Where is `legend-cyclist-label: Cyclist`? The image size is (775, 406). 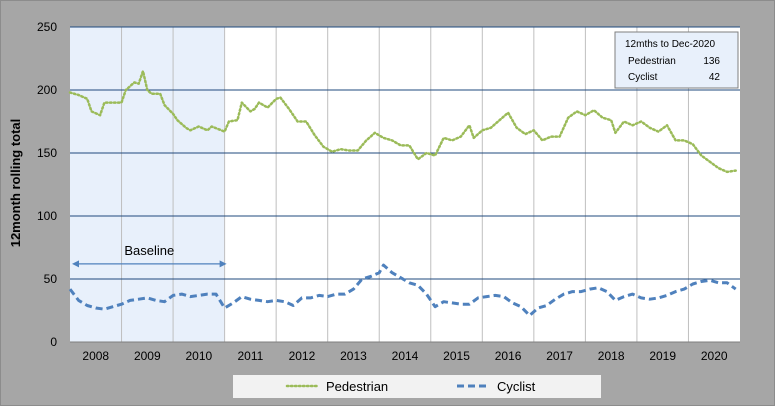 legend-cyclist-label: Cyclist is located at coordinates (516, 386).